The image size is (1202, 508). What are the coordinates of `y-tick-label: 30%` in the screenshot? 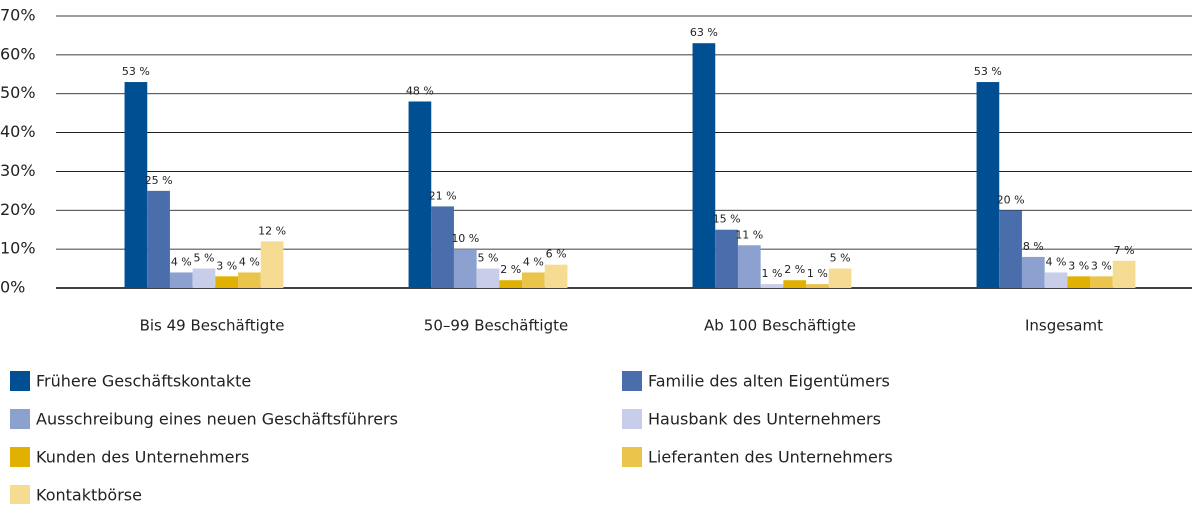 It's located at (18, 170).